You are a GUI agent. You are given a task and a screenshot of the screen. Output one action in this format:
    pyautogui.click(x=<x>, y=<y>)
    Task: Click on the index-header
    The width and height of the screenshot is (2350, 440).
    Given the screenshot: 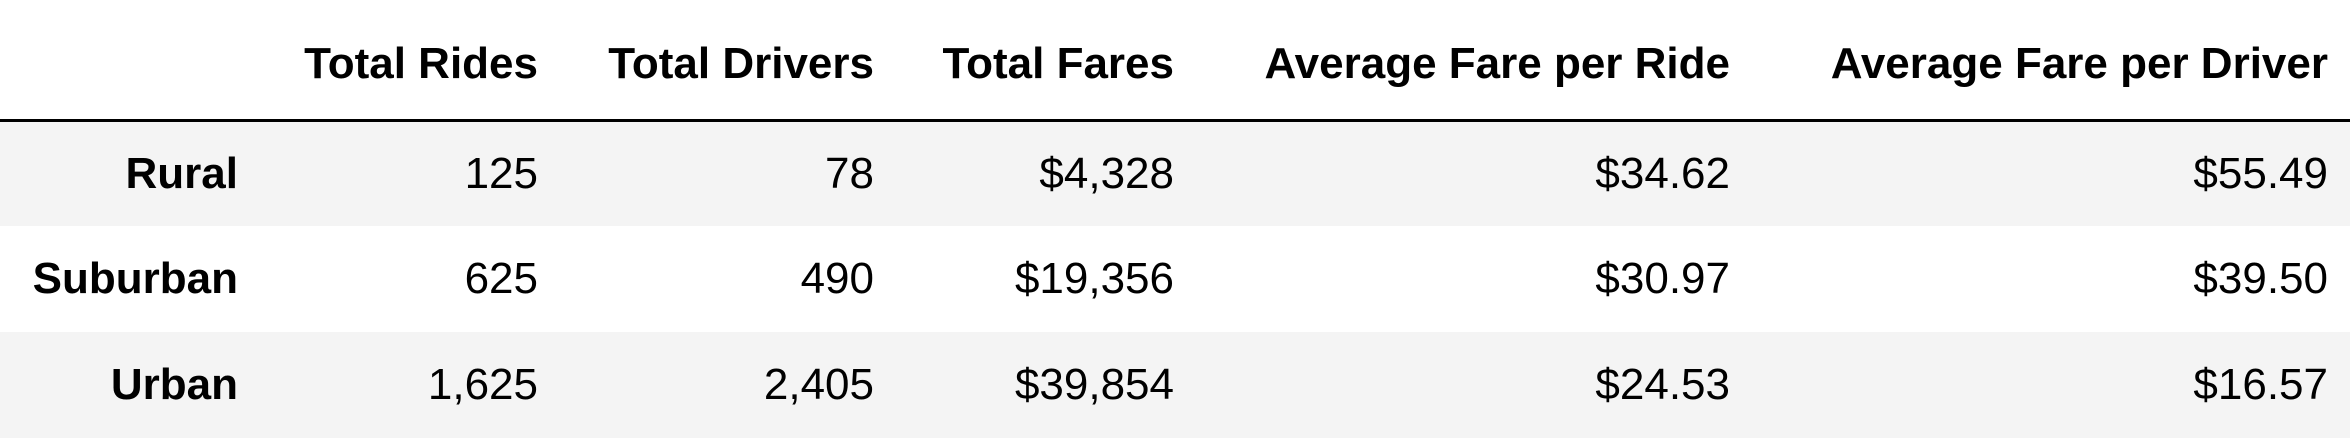 What is the action you would take?
    pyautogui.click(x=130, y=61)
    